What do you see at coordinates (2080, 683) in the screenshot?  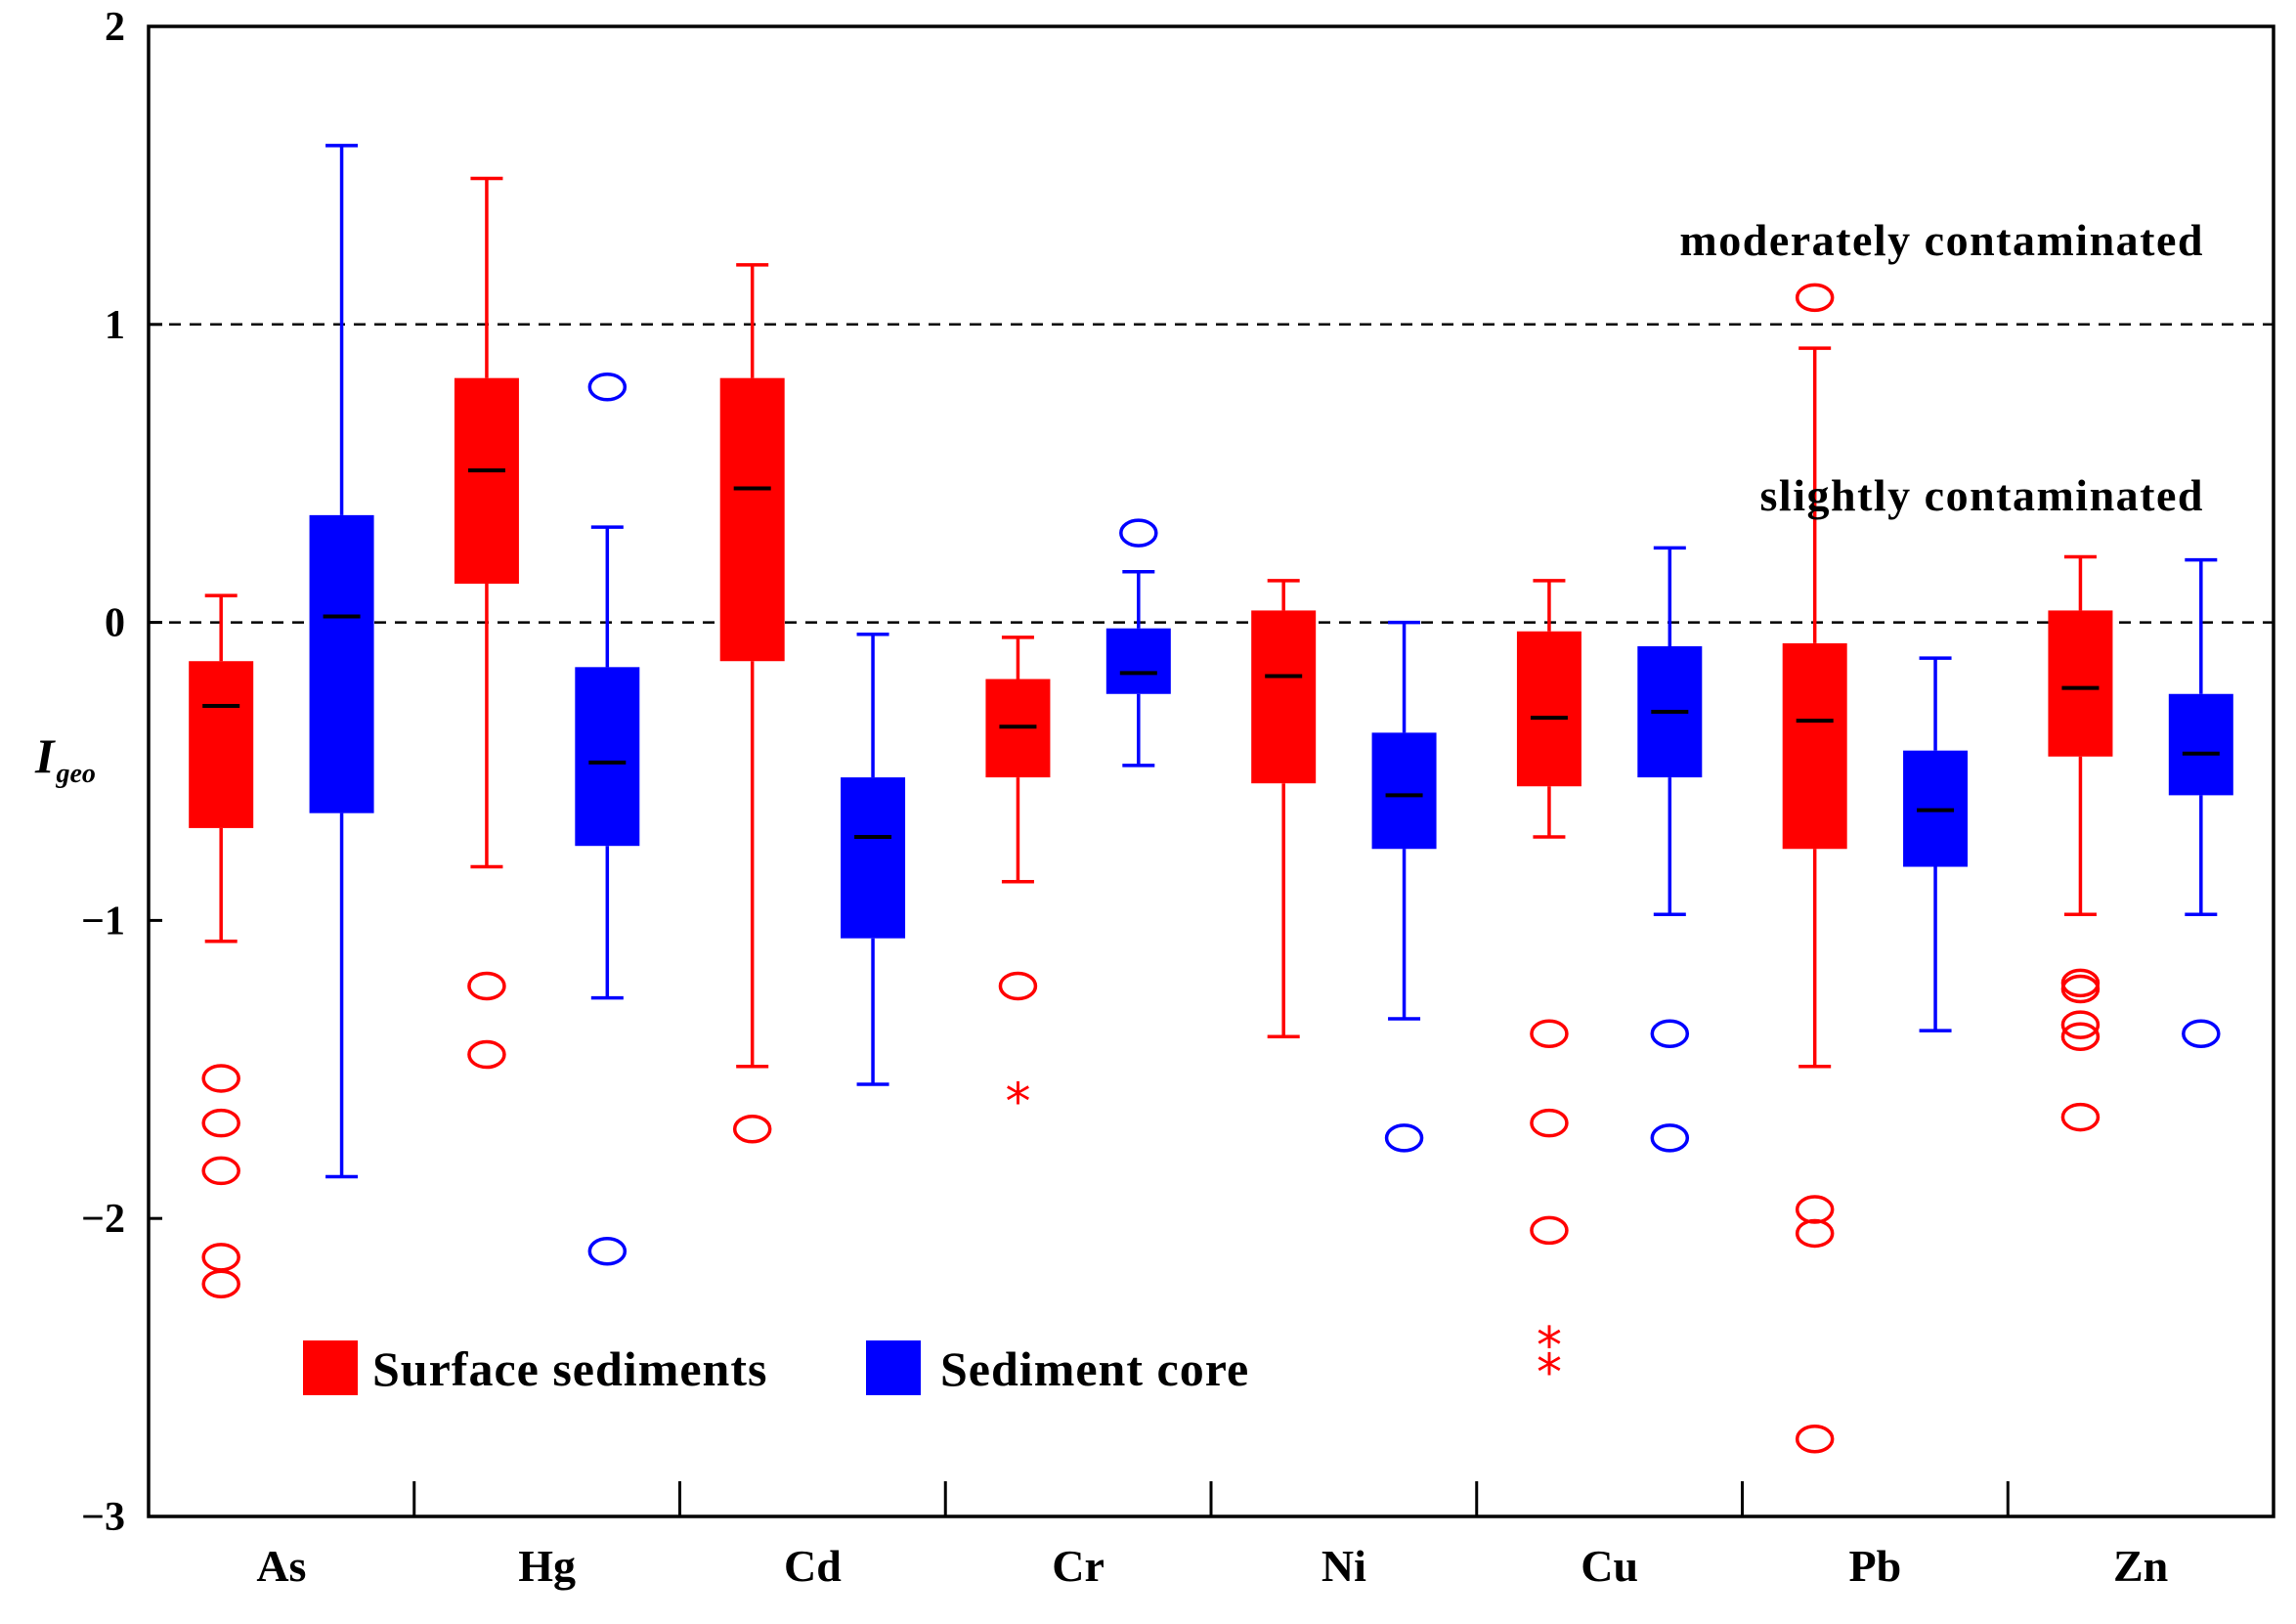 I see `box-surface-zn` at bounding box center [2080, 683].